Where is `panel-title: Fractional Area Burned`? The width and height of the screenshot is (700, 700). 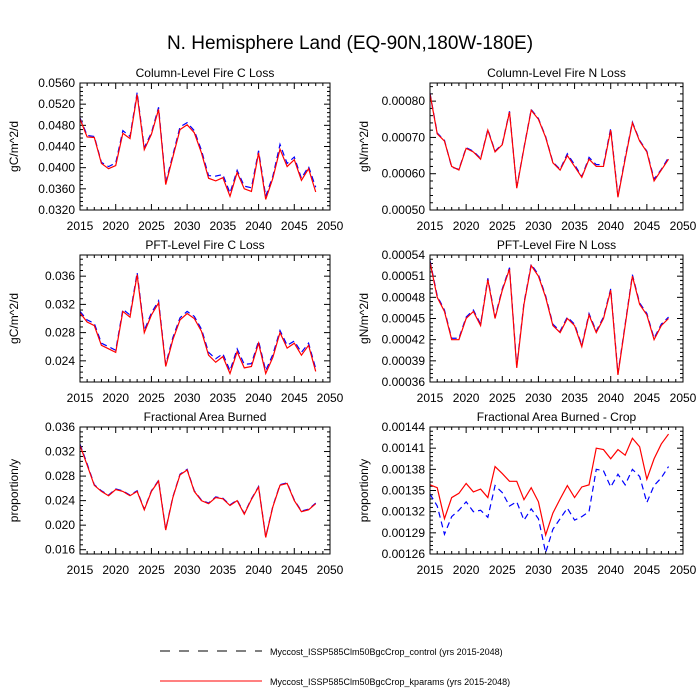
panel-title: Fractional Area Burned is located at coordinates (205, 417).